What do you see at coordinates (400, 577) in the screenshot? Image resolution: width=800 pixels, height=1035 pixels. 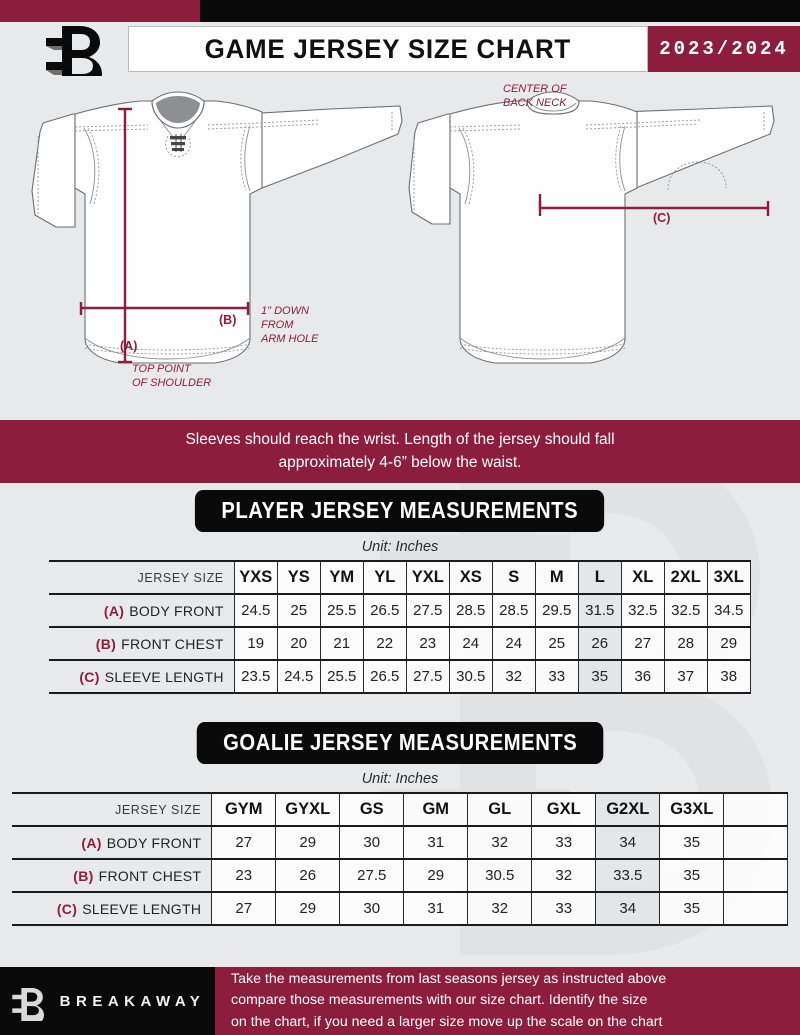 I see `player-header-row: JERSEY SIZE YXS YS YM YL YXL XS S M L XL 2XL 3XL` at bounding box center [400, 577].